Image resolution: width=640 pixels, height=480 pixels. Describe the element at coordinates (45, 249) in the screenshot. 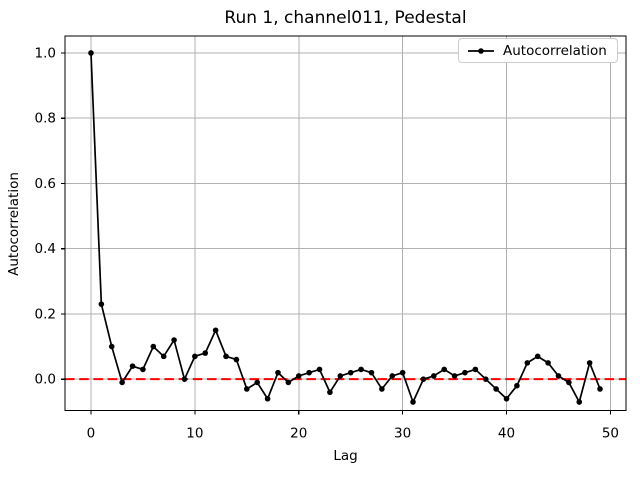

I see `y-tick-label: 0.4` at that location.